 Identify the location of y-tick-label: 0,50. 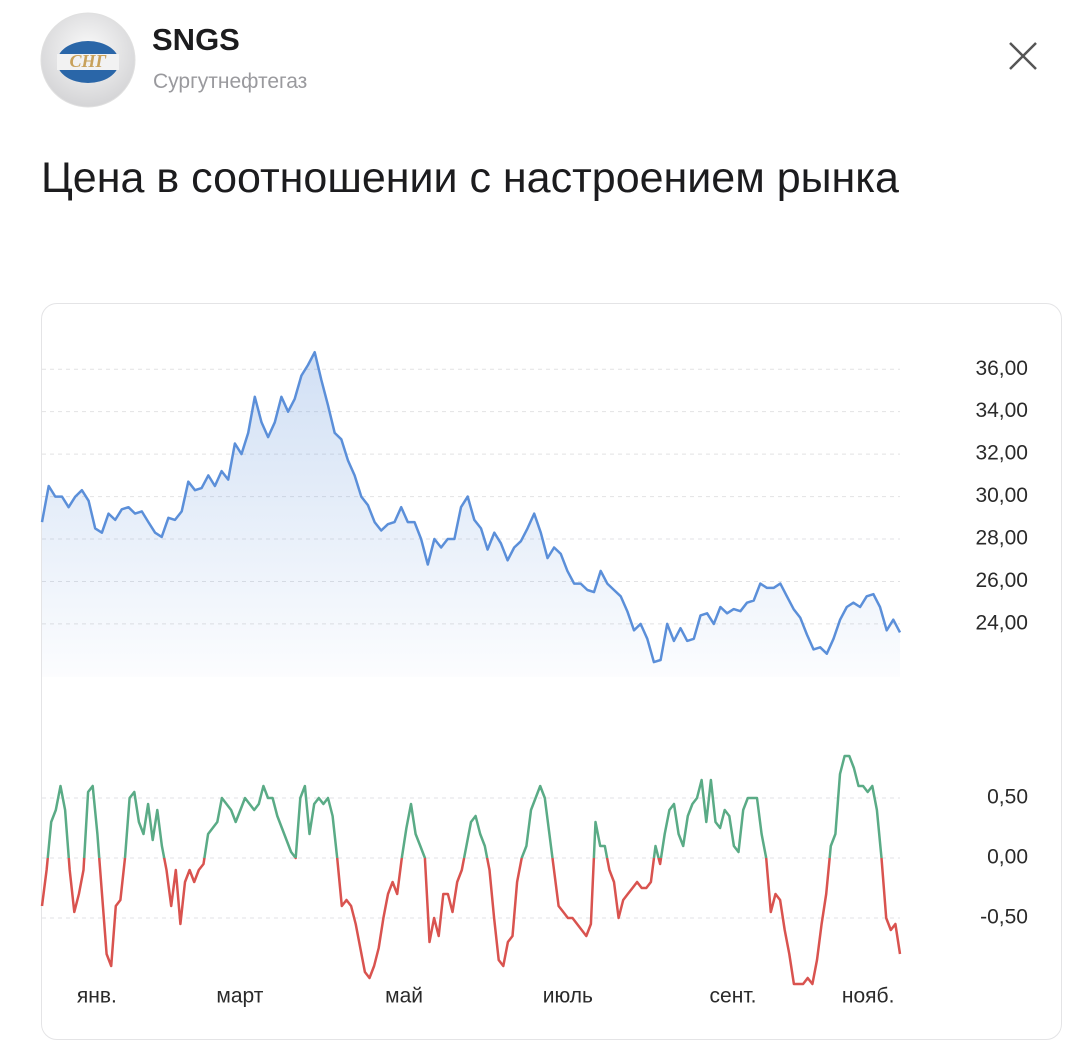
(1007, 797).